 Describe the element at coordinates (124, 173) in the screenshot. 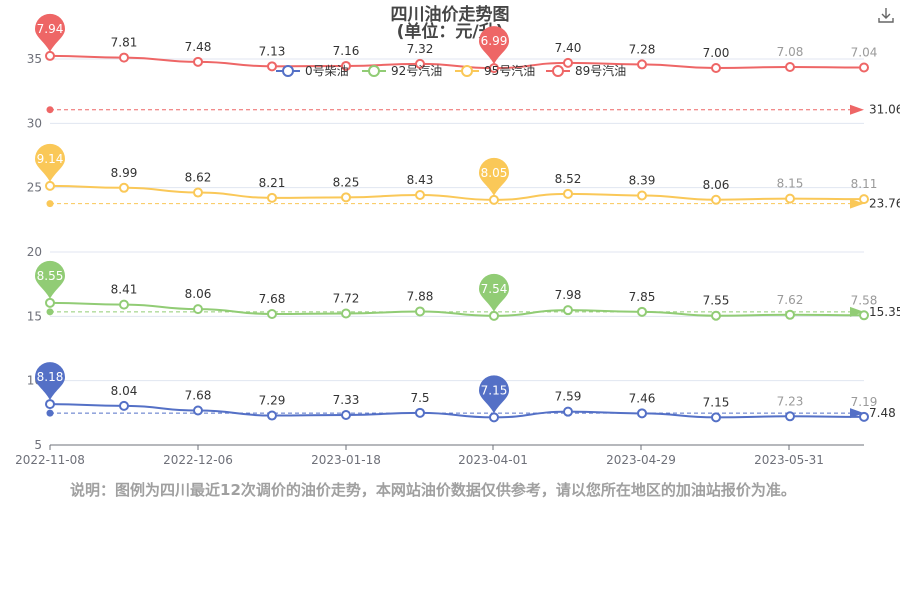

I see `data-label: 8.99` at that location.